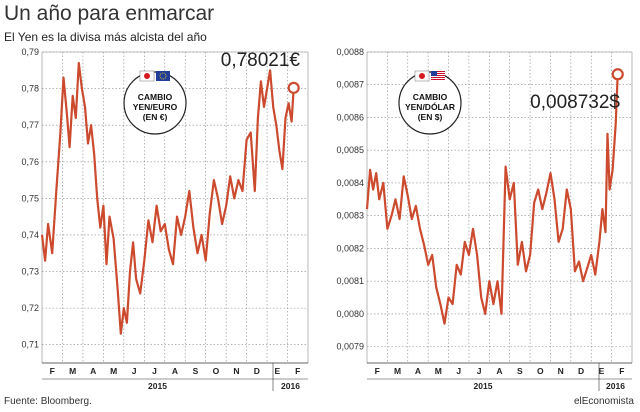  What do you see at coordinates (350, 150) in the screenshot?
I see `y-tick-label: 0,0085` at bounding box center [350, 150].